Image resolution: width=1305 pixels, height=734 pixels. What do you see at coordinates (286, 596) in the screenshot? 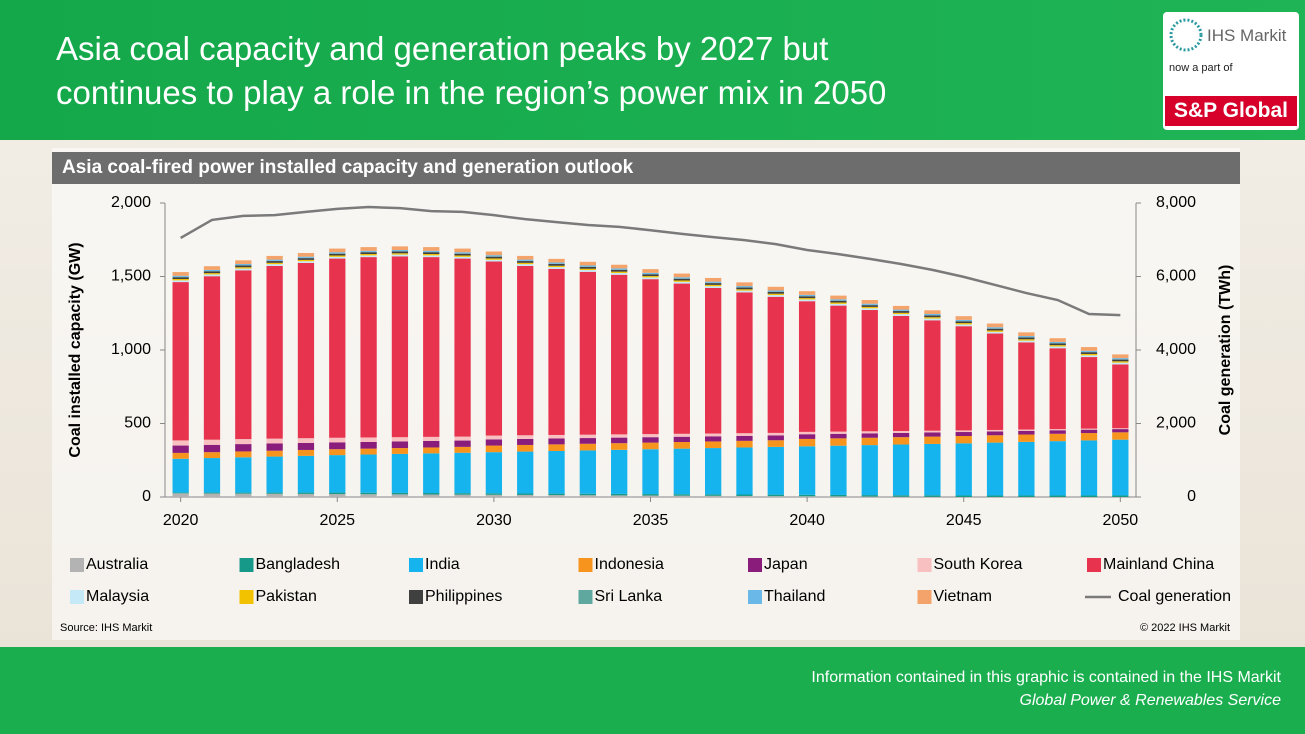
I see `legend-label: Pakistan` at bounding box center [286, 596].